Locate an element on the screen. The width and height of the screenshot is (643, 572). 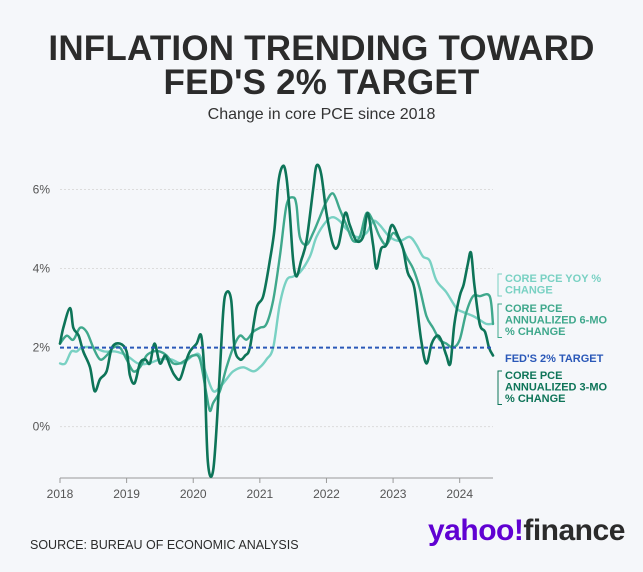
x-axis: 2018 2019 2020 2021 2022 2023 2024 is located at coordinates (270, 489).